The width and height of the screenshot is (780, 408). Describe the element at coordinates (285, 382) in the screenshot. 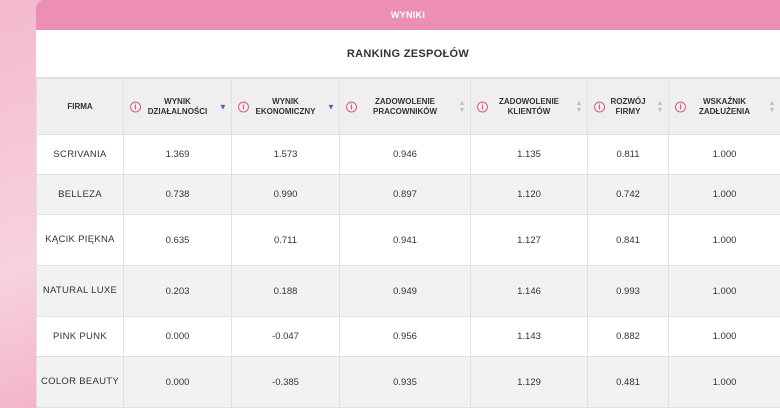

I see `value-cell: -0.385` at that location.